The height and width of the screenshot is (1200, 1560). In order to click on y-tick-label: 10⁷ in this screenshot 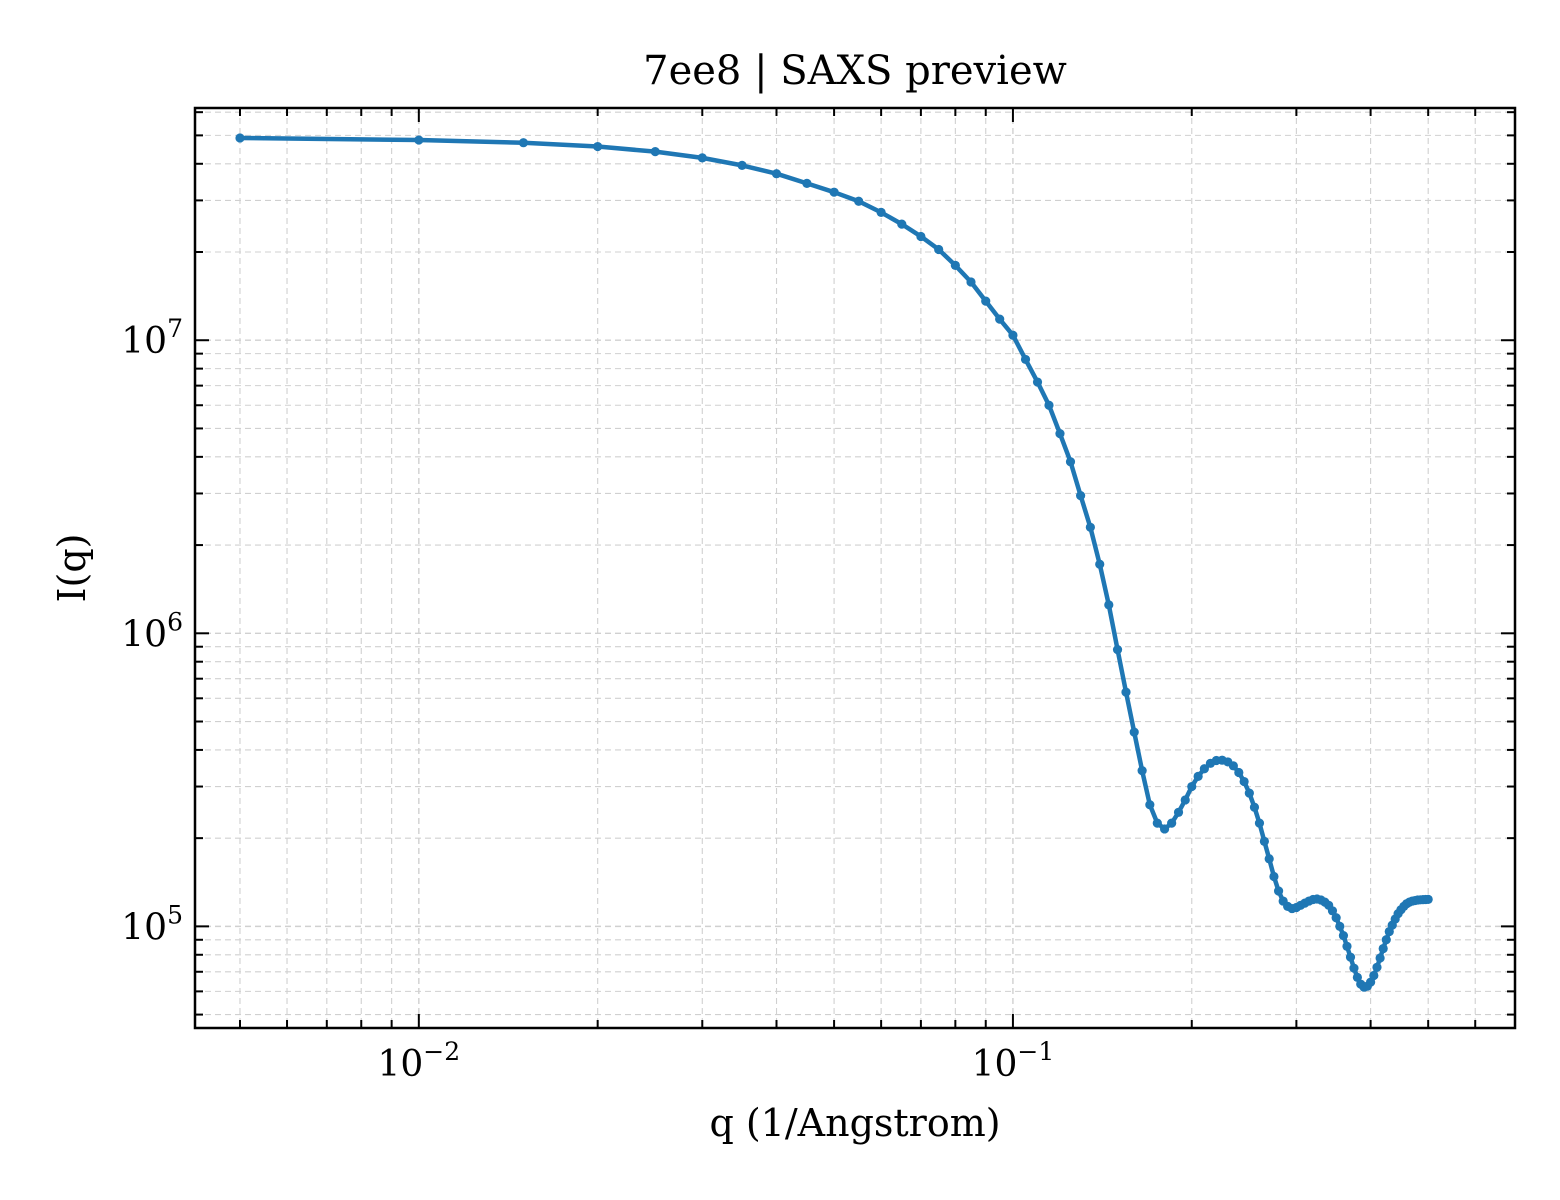, I will do `click(152, 338)`.